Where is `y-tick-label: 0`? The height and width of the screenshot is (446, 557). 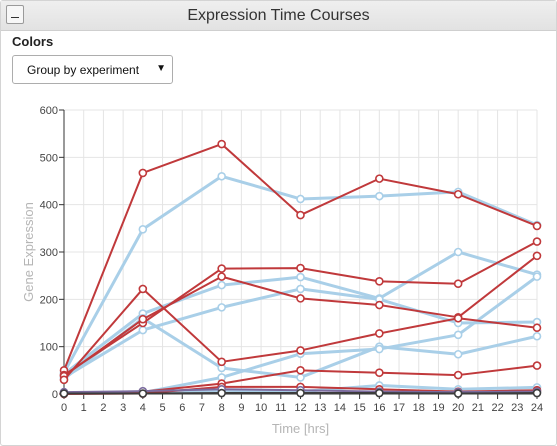 y-tick-label: 0 is located at coordinates (55, 395).